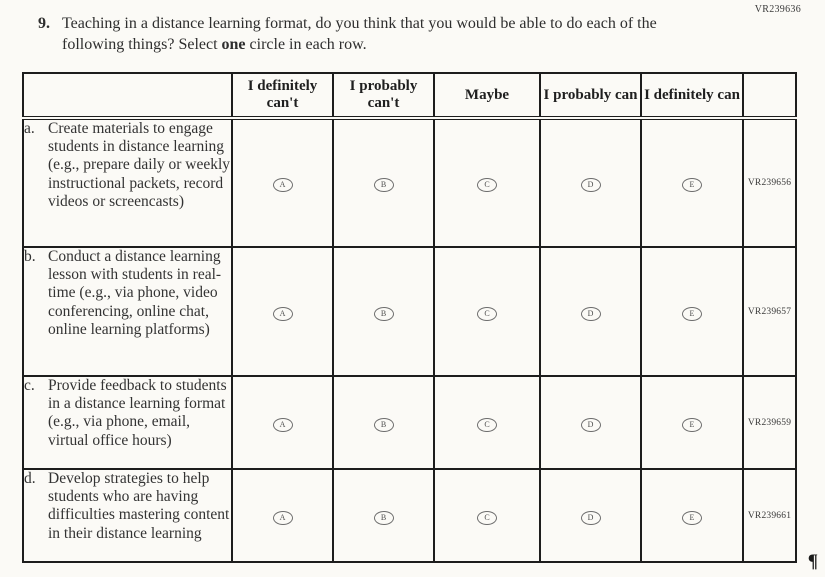  Describe the element at coordinates (29, 128) in the screenshot. I see `item-a-letter: a.` at that location.